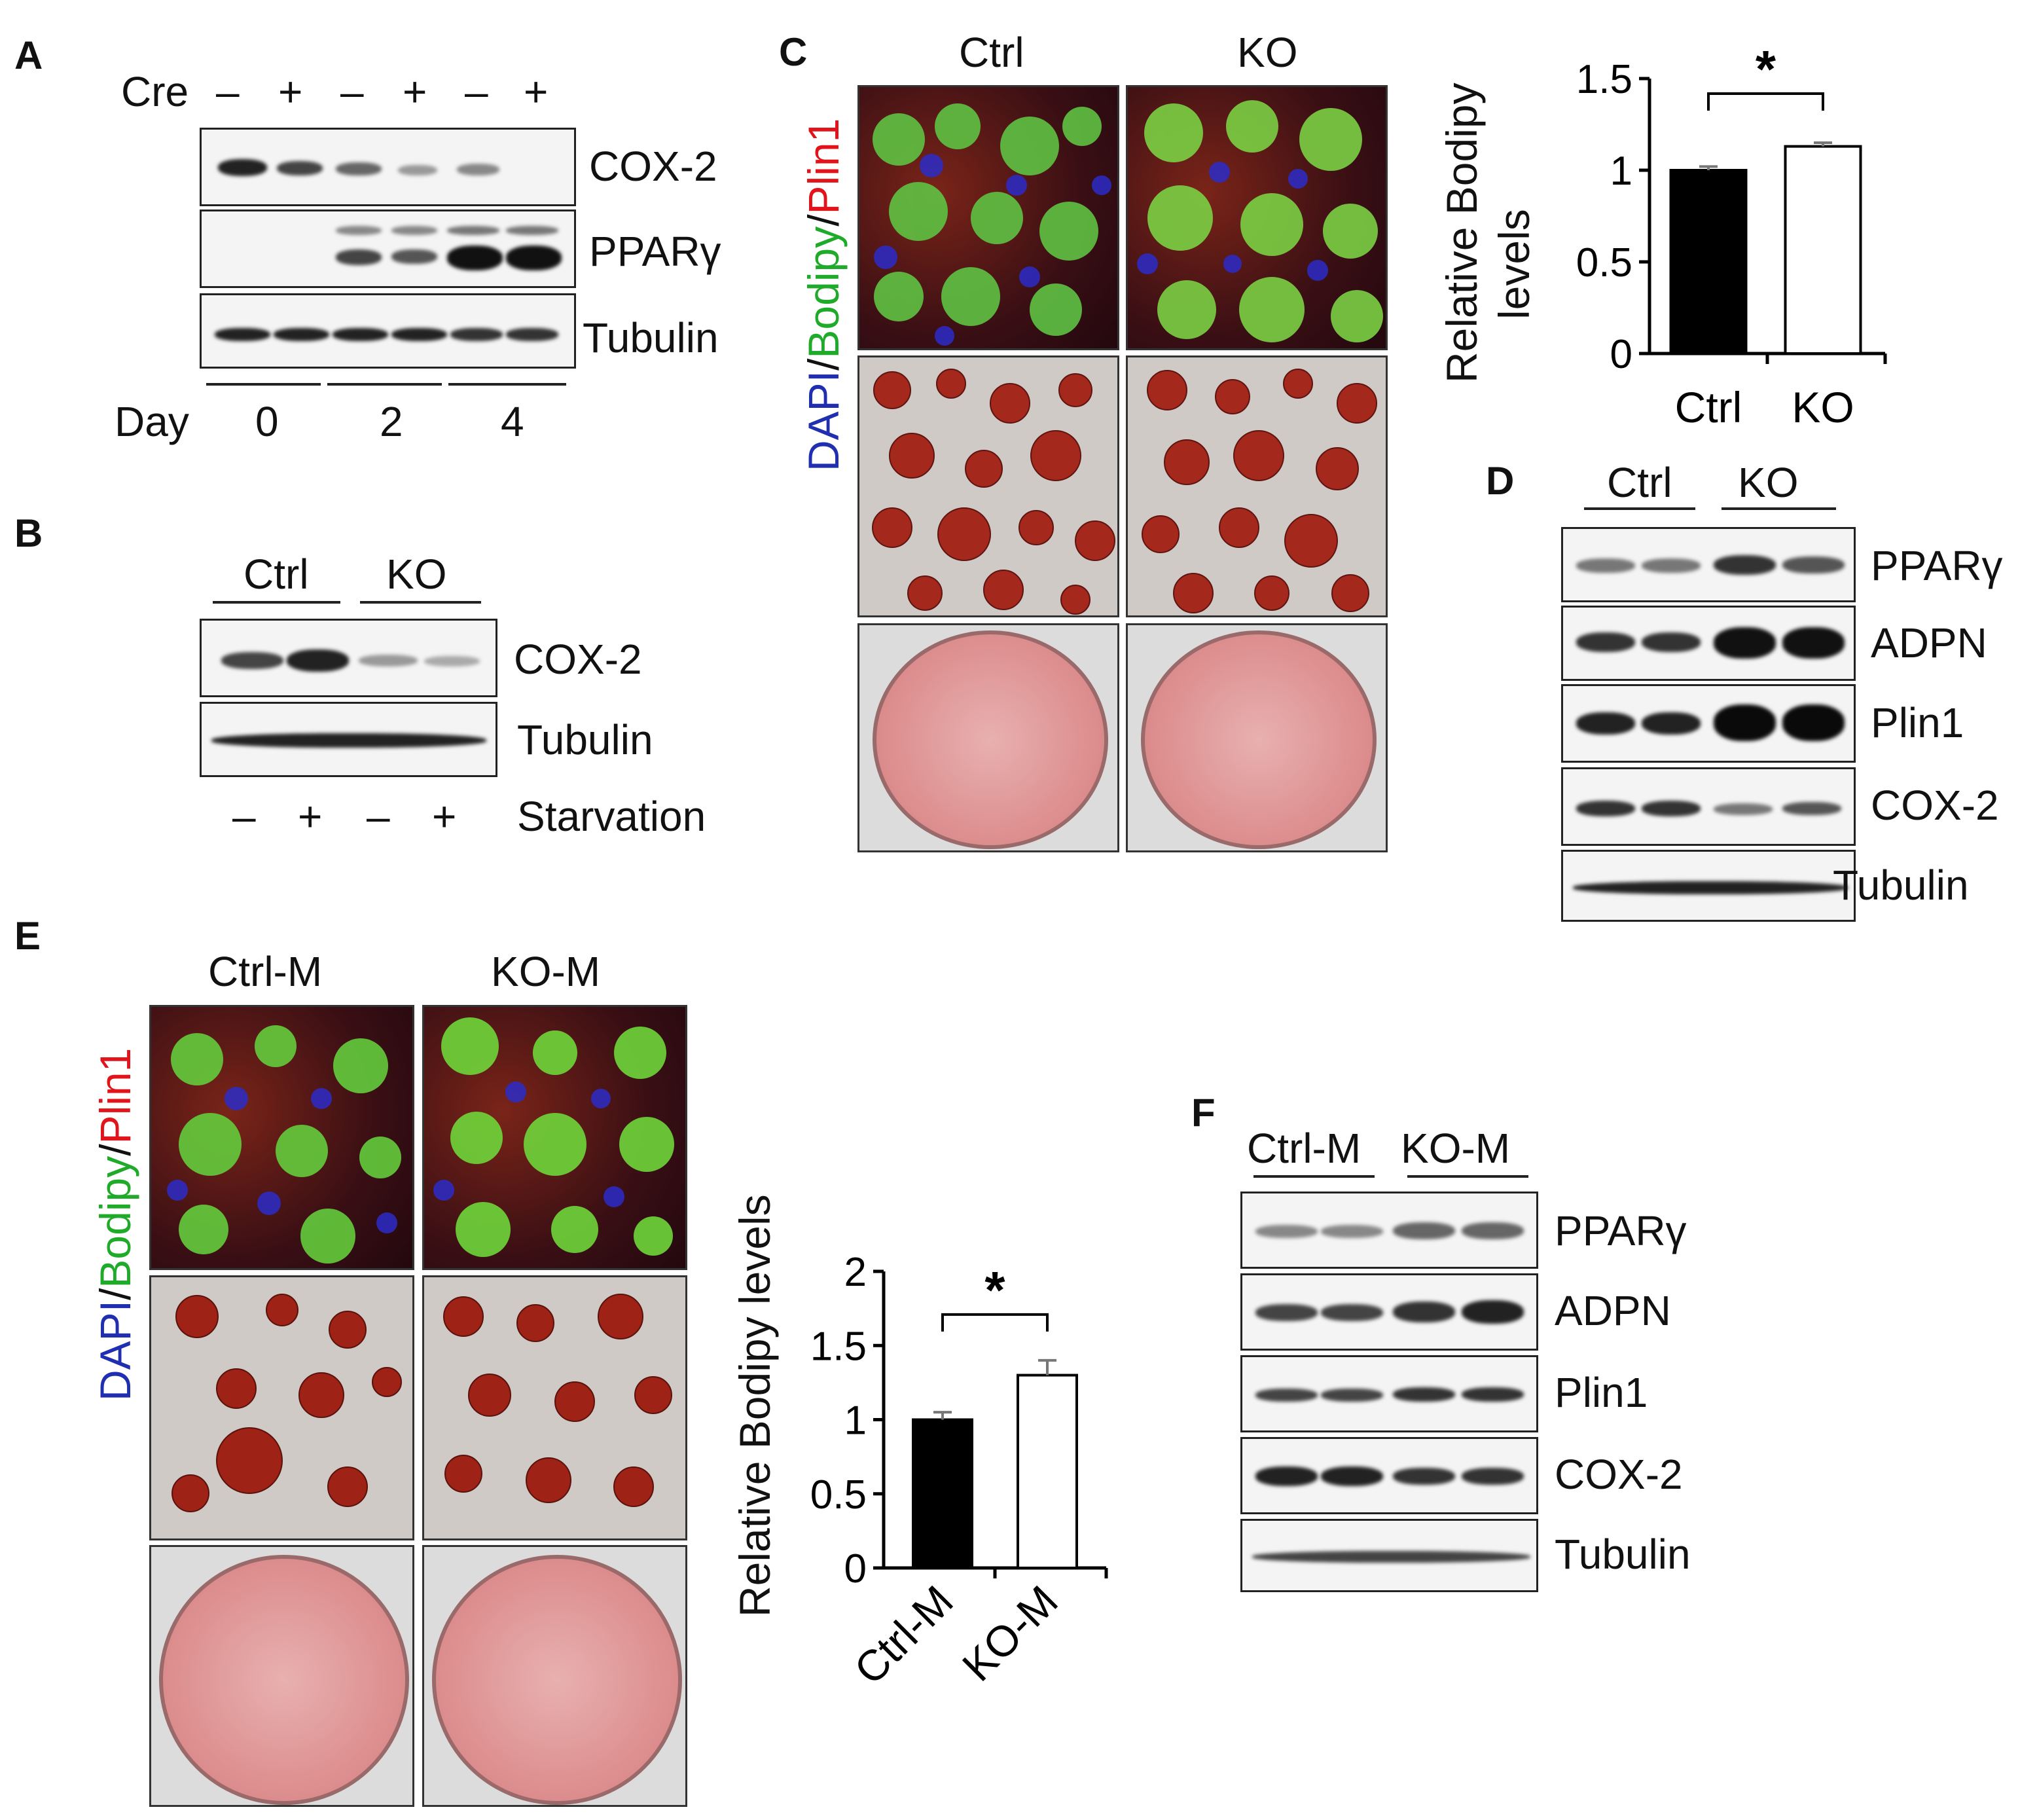  Describe the element at coordinates (554, 1137) in the screenshot. I see `fluorescence-image-ko-m` at that location.